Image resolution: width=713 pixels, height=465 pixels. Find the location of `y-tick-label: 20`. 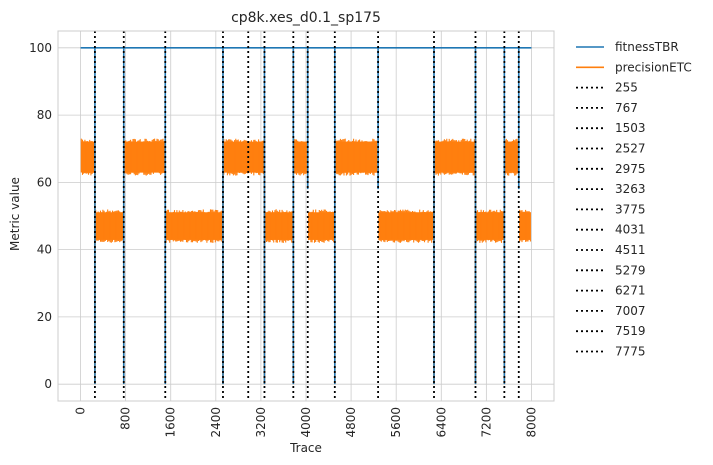

y-tick-label: 20 is located at coordinates (44, 317).